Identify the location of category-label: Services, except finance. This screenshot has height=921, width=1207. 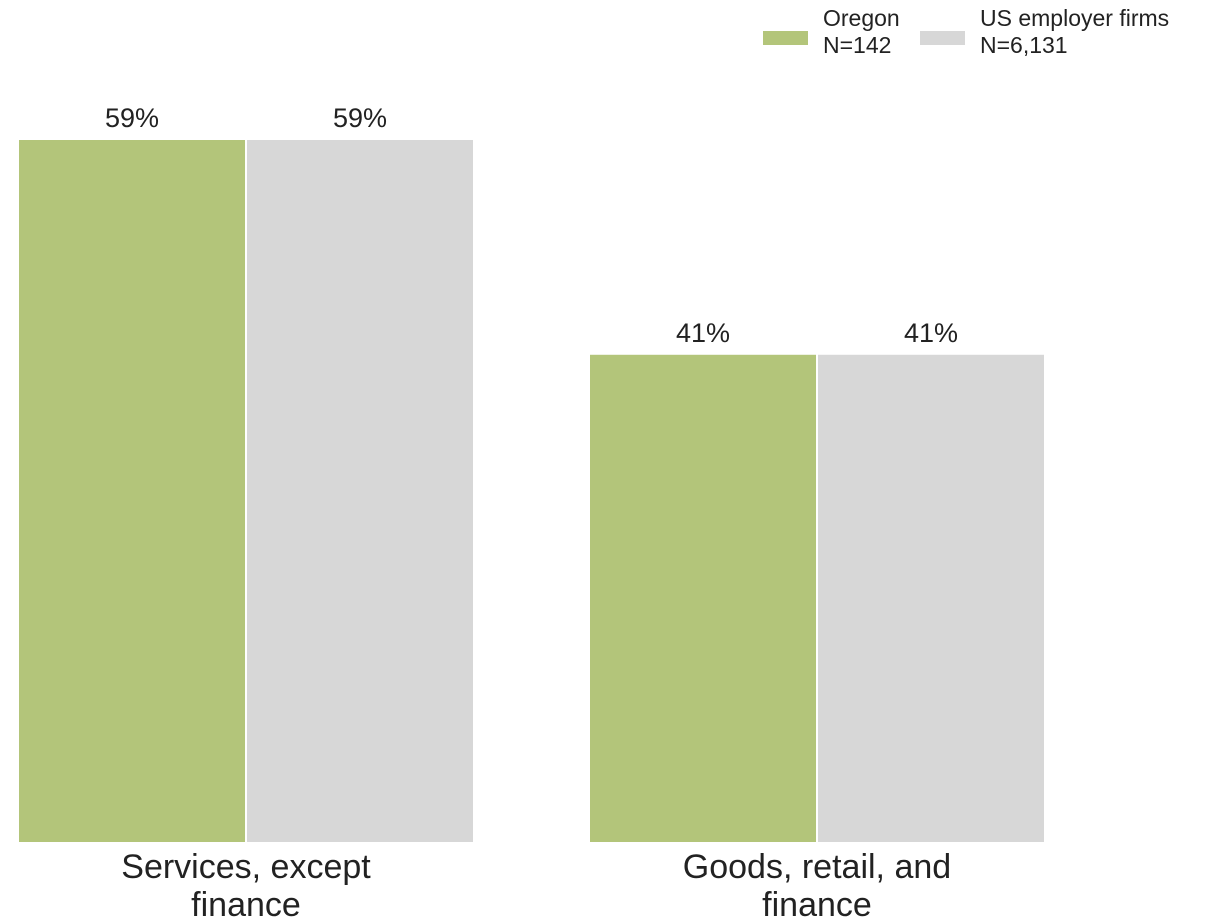
(246, 884).